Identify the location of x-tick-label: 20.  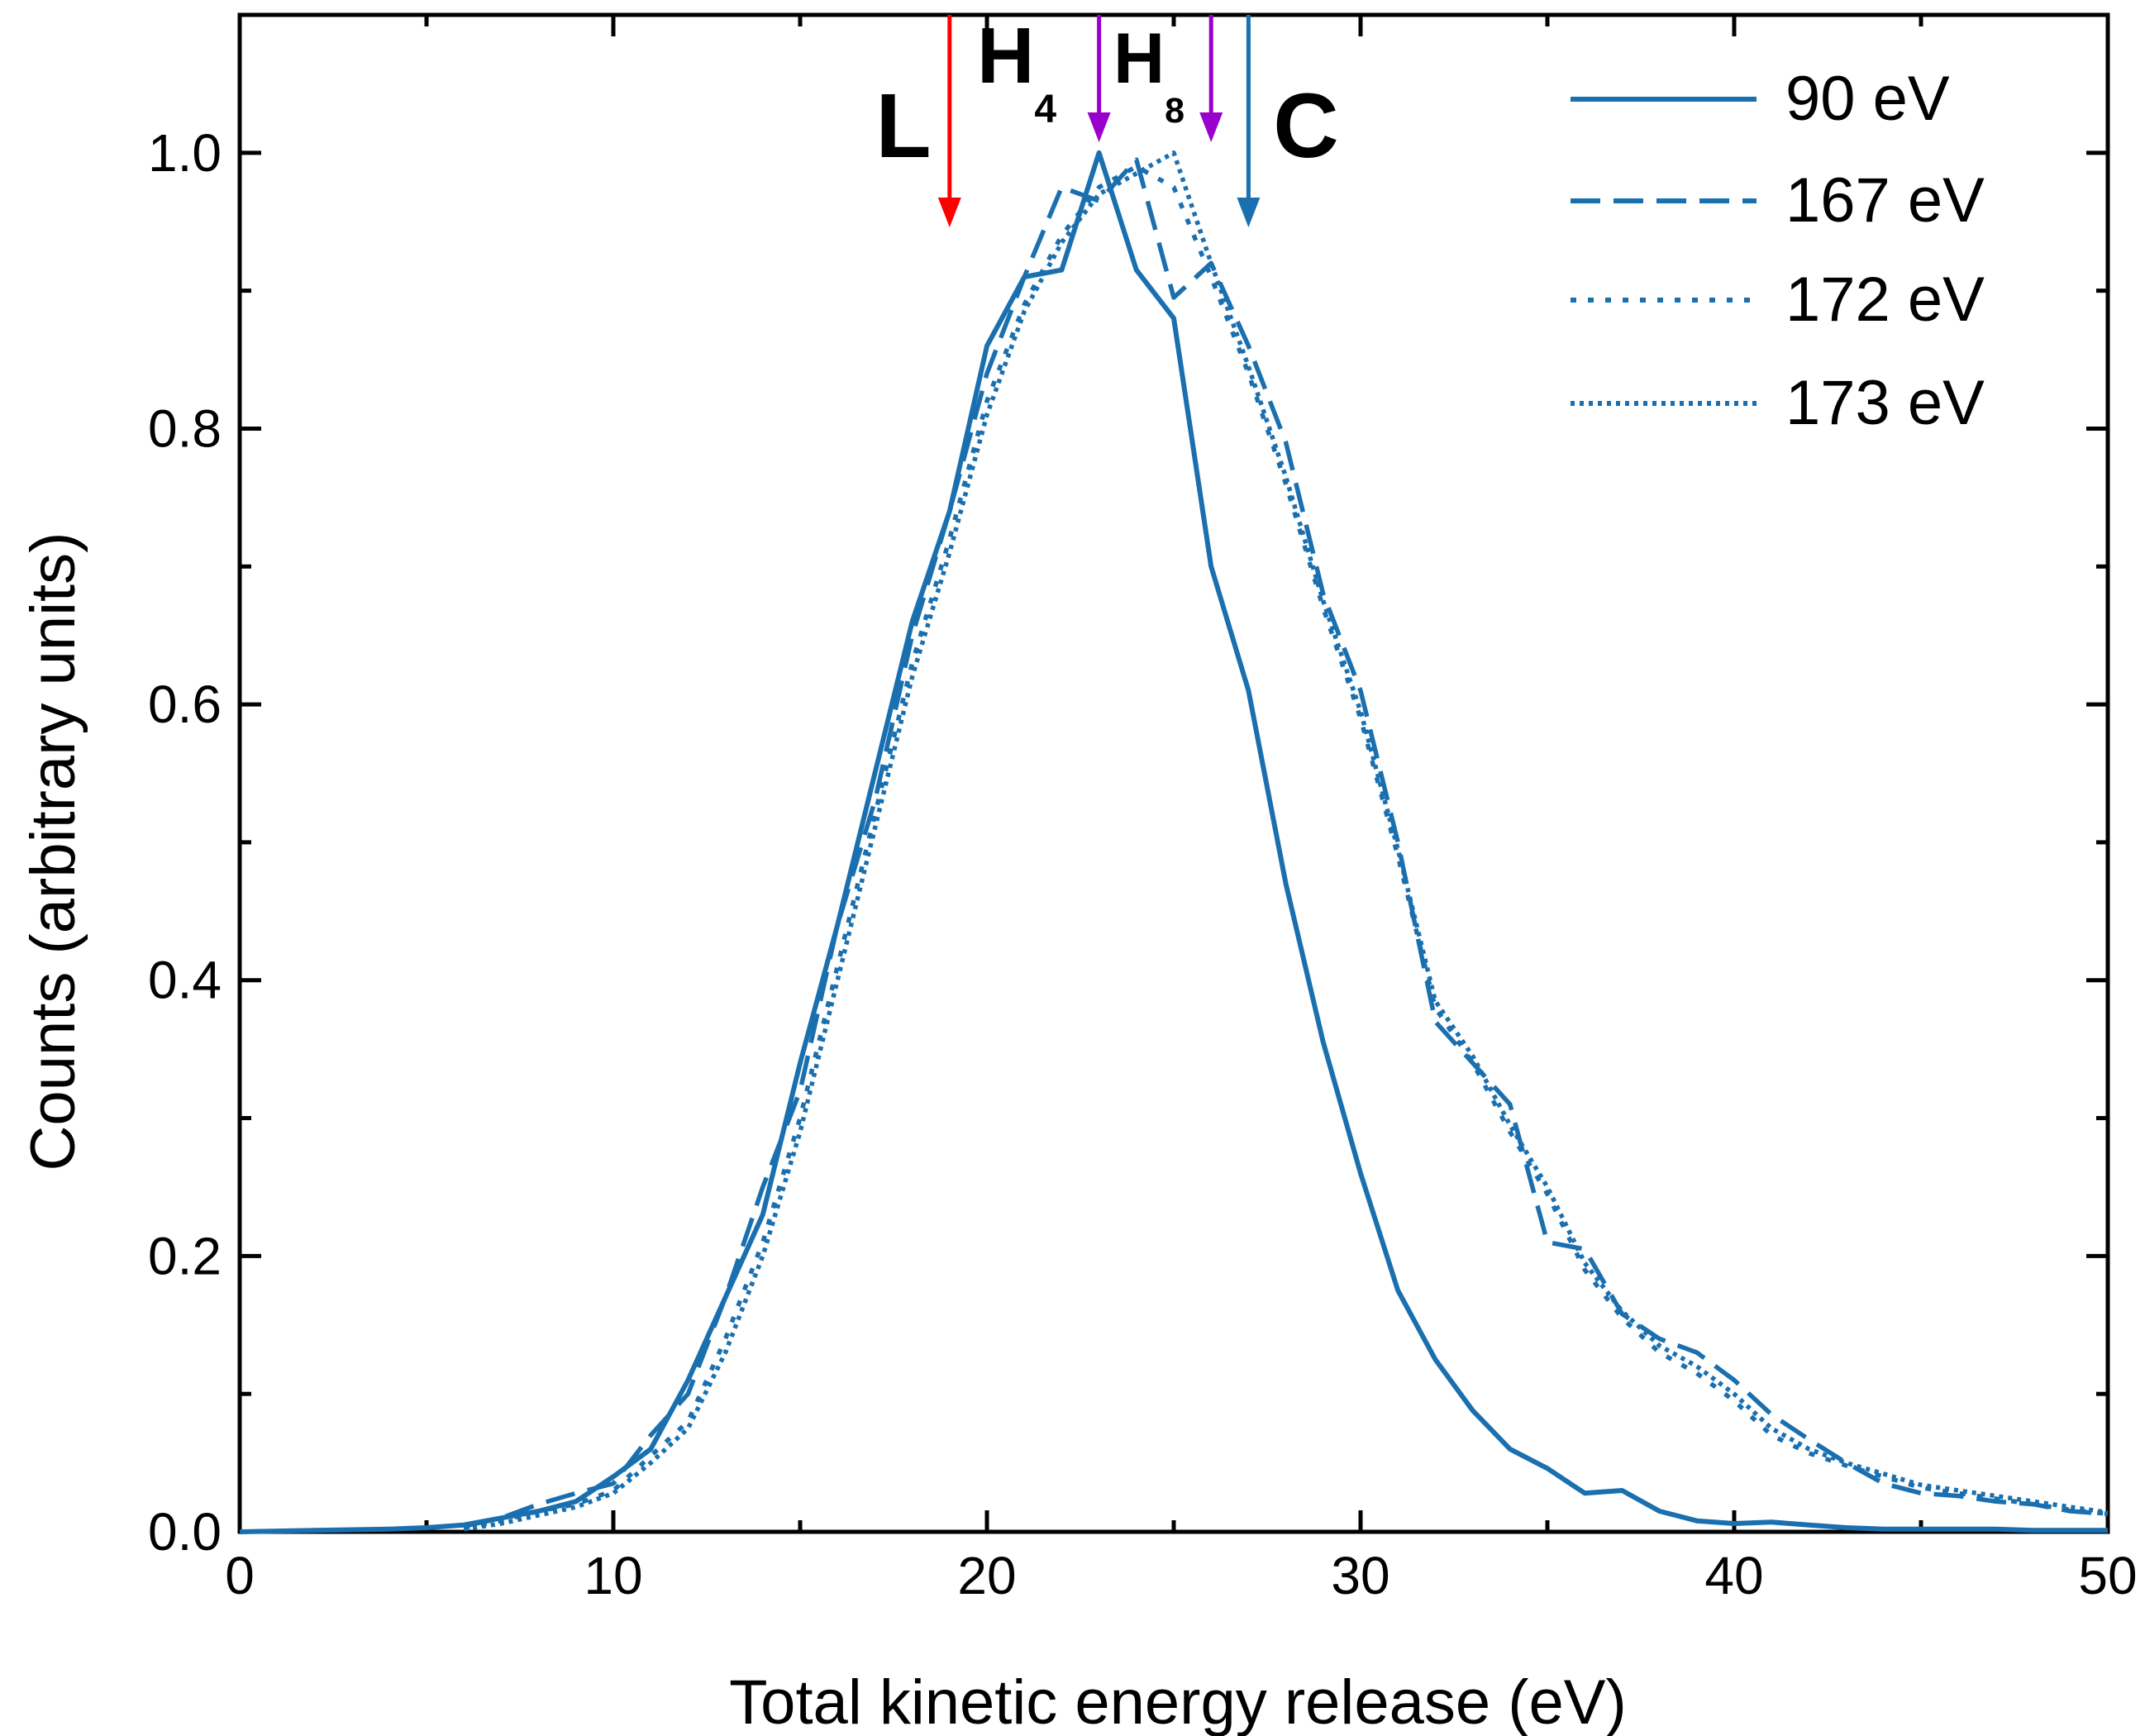
(986, 1575).